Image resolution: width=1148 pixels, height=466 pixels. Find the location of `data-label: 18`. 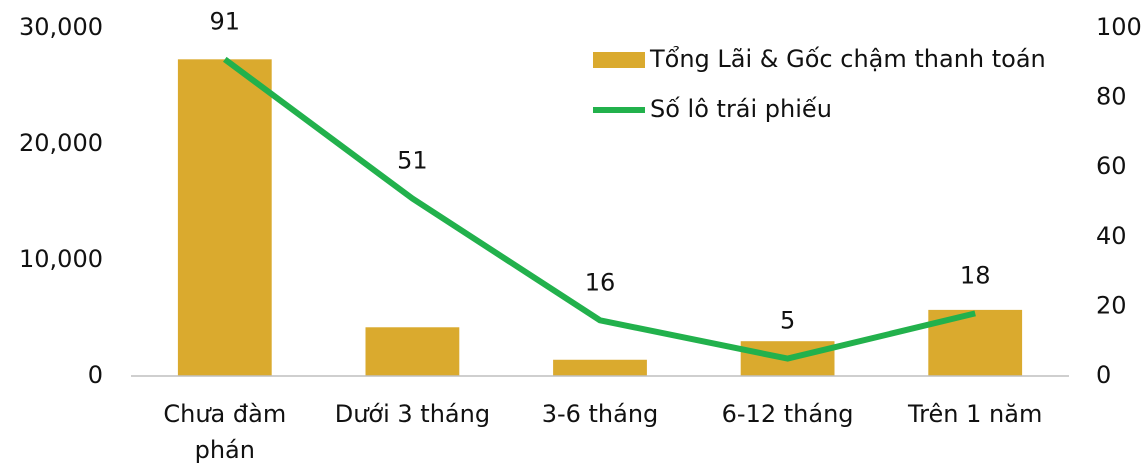

data-label: 18 is located at coordinates (975, 275).